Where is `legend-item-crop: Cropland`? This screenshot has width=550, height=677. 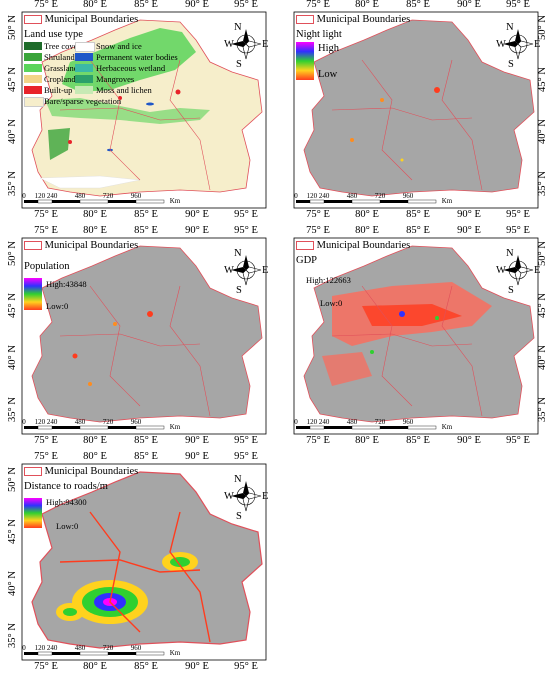 legend-item-crop: Cropland is located at coordinates (60, 79).